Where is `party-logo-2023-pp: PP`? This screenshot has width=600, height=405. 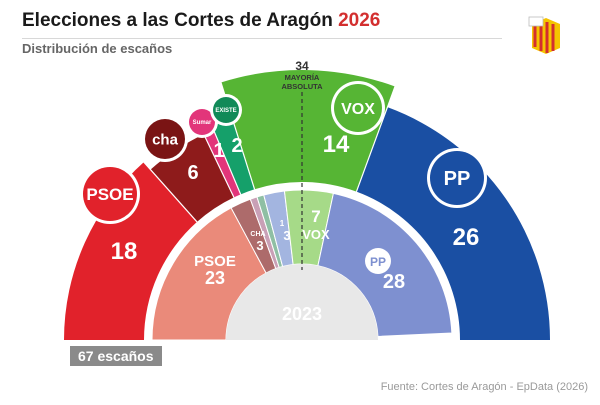
party-logo-2023-pp: PP is located at coordinates (378, 262).